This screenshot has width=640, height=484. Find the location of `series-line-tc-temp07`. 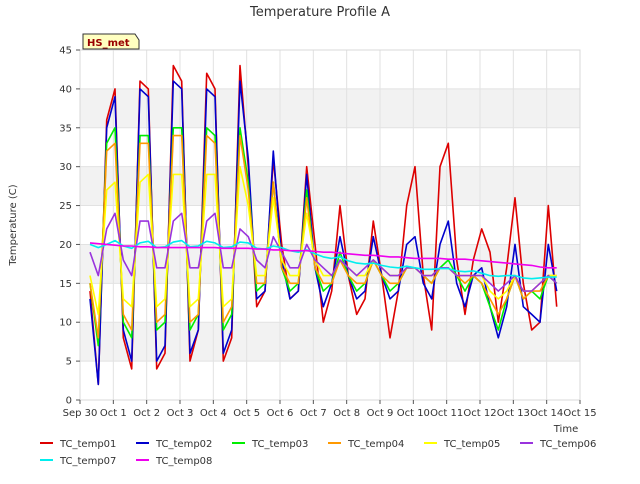

series-line-tc-temp07 is located at coordinates (323, 259).